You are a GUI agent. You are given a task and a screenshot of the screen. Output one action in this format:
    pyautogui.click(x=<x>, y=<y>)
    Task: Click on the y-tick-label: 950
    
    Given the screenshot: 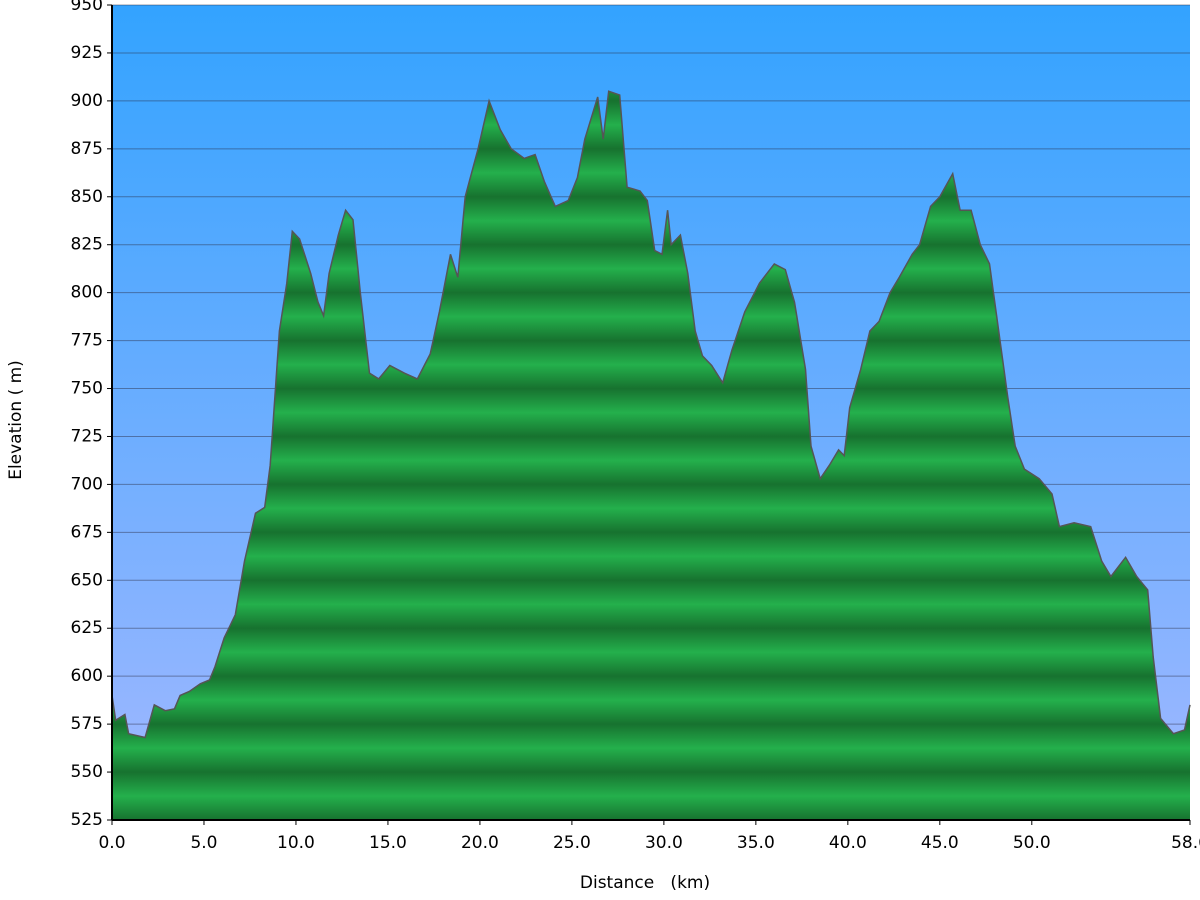 What is the action you would take?
    pyautogui.click(x=87, y=7)
    